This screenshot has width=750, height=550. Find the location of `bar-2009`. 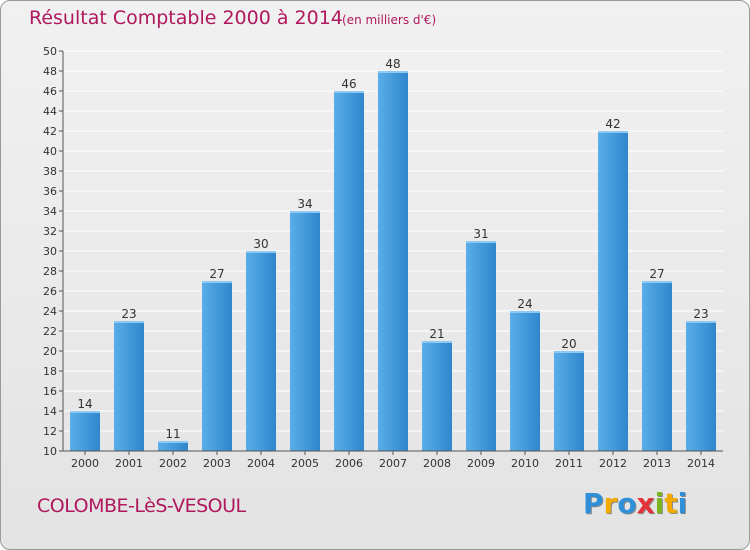

bar-2009 is located at coordinates (481, 346).